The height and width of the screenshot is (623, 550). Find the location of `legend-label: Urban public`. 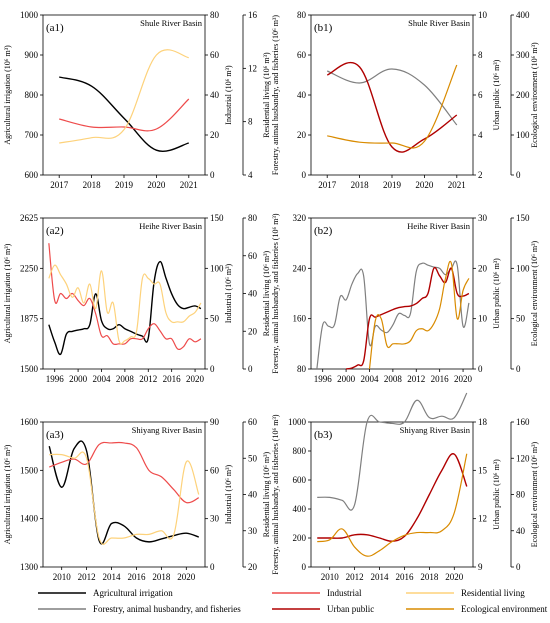

legend-label: Urban public is located at coordinates (350, 609).